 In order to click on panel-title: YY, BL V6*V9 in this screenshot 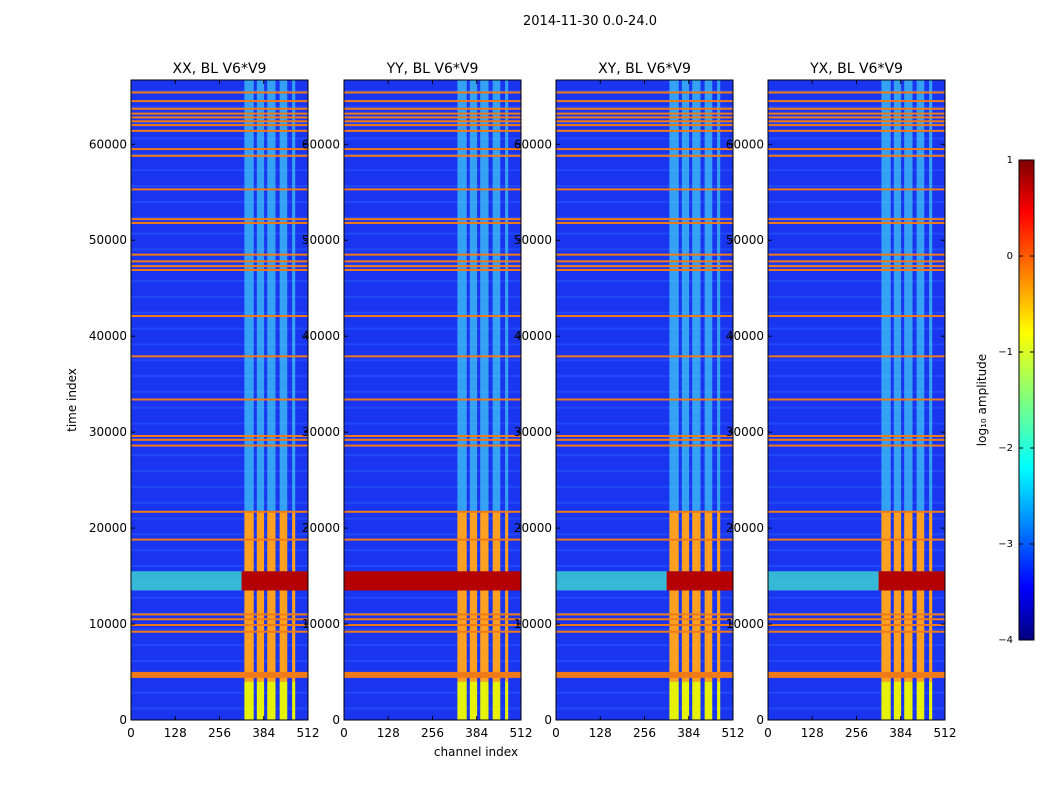, I will do `click(432, 69)`.